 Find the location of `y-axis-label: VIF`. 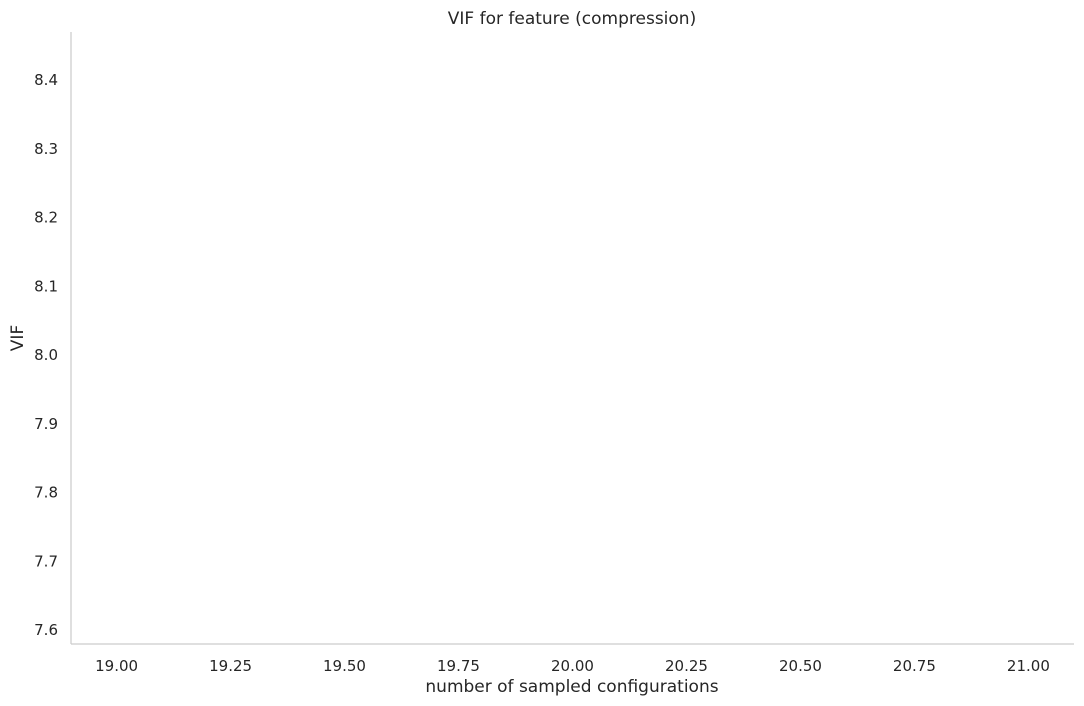

y-axis-label: VIF is located at coordinates (18, 338).